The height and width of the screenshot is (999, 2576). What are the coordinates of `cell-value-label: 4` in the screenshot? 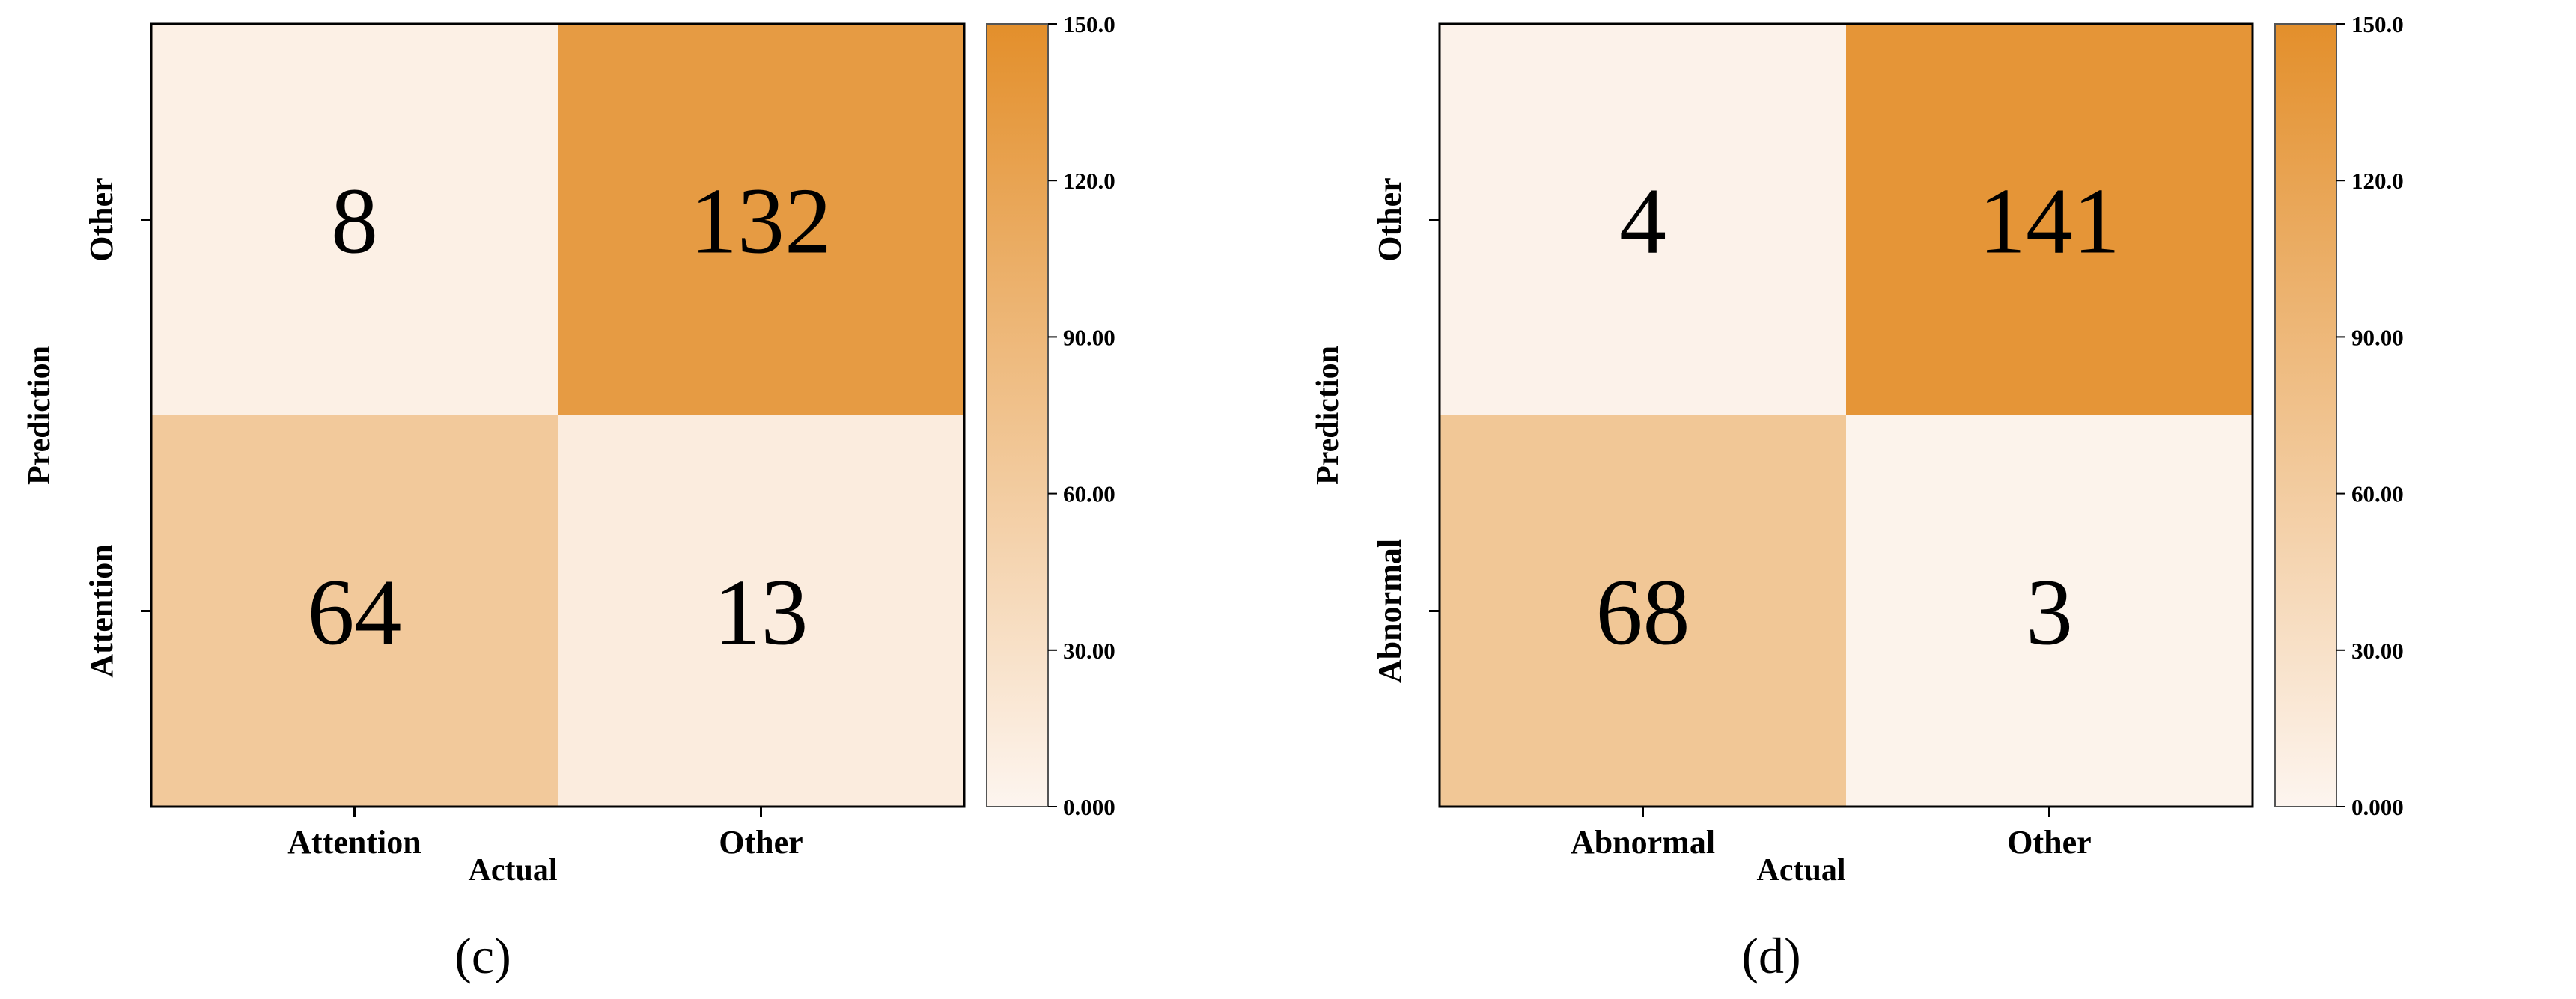 It's located at (1642, 222).